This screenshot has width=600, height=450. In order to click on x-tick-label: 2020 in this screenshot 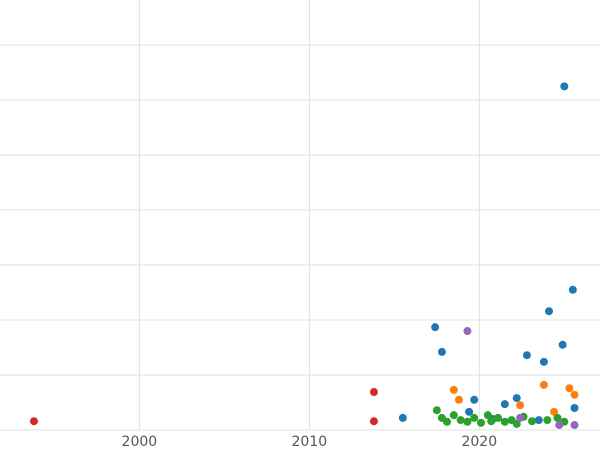, I will do `click(479, 442)`.